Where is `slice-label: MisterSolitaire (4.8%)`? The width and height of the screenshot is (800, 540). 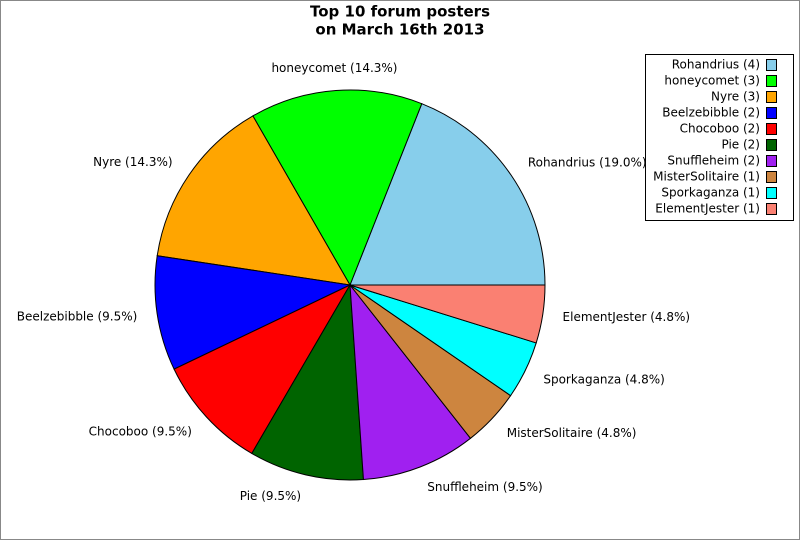
slice-label: MisterSolitaire (4.8%) is located at coordinates (572, 433).